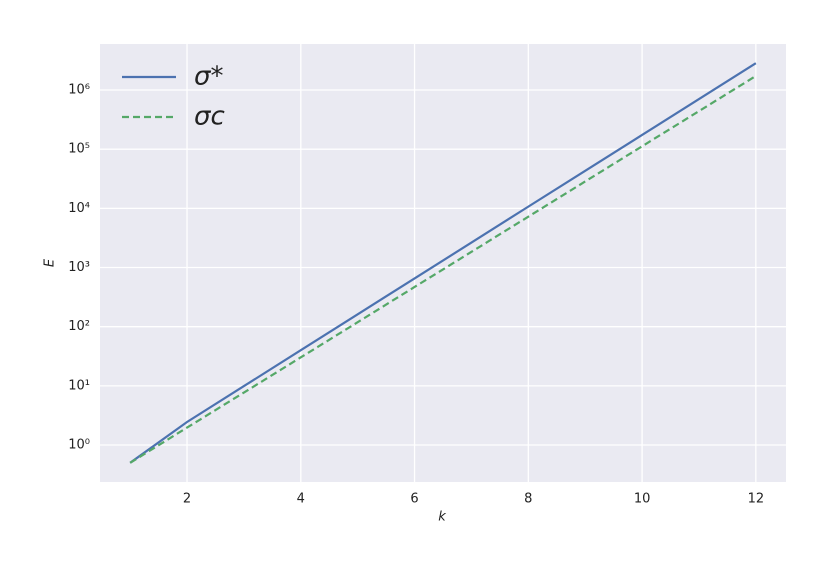 This screenshot has height=571, width=830. Describe the element at coordinates (79, 445) in the screenshot. I see `y-tick-label: 10⁰` at that location.